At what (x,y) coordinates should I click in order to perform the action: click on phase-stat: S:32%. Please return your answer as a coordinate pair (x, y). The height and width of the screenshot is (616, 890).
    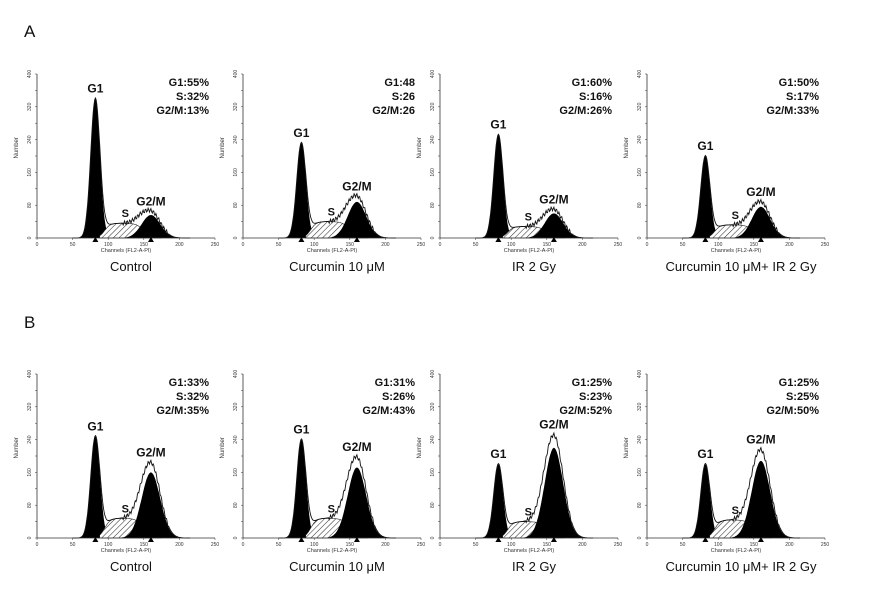
    Looking at the image, I should click on (192, 97).